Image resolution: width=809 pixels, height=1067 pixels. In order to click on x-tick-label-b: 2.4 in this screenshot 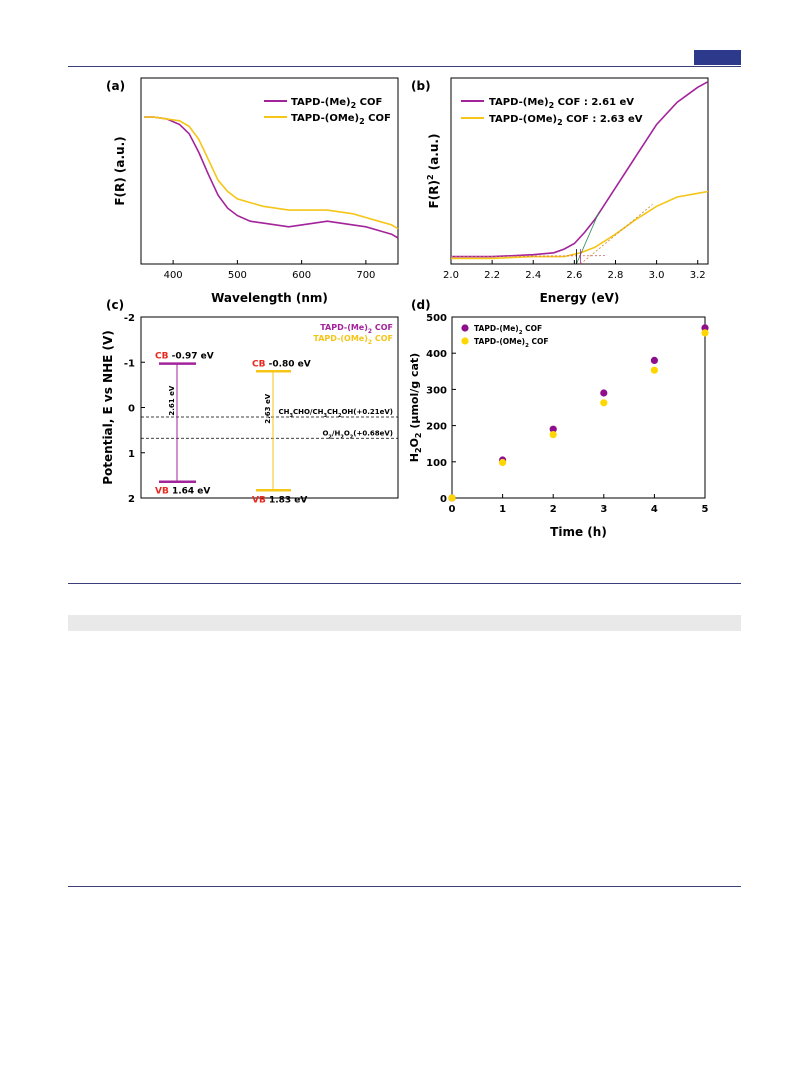, I will do `click(533, 275)`.